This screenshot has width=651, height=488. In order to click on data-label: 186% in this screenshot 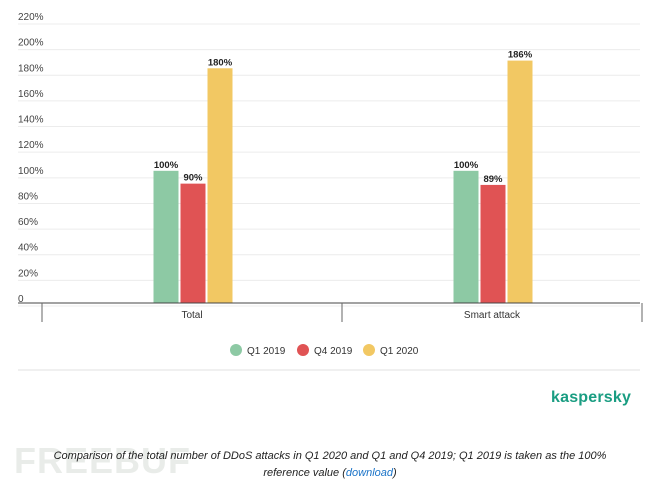, I will do `click(520, 55)`.